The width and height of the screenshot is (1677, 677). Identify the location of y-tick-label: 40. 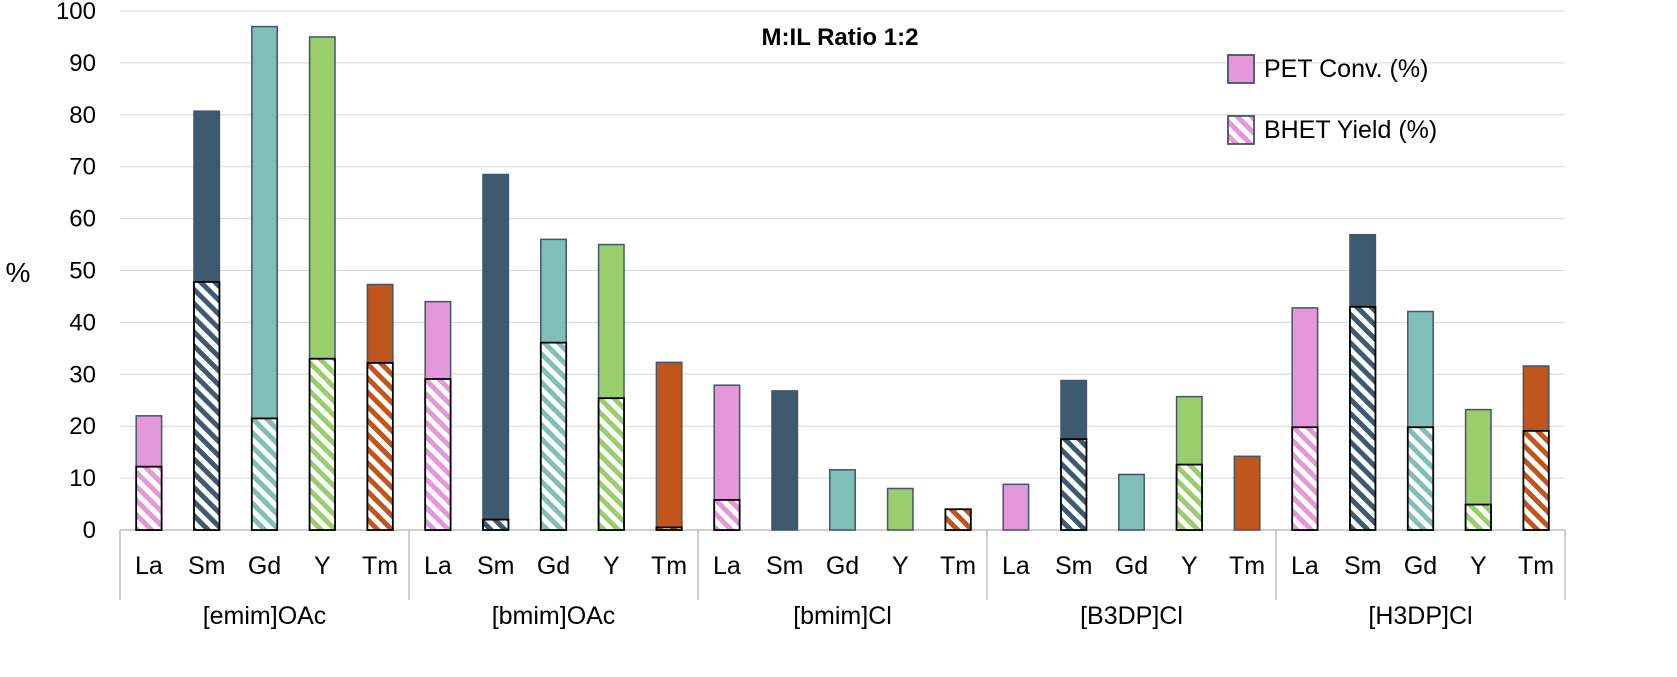
(82, 322).